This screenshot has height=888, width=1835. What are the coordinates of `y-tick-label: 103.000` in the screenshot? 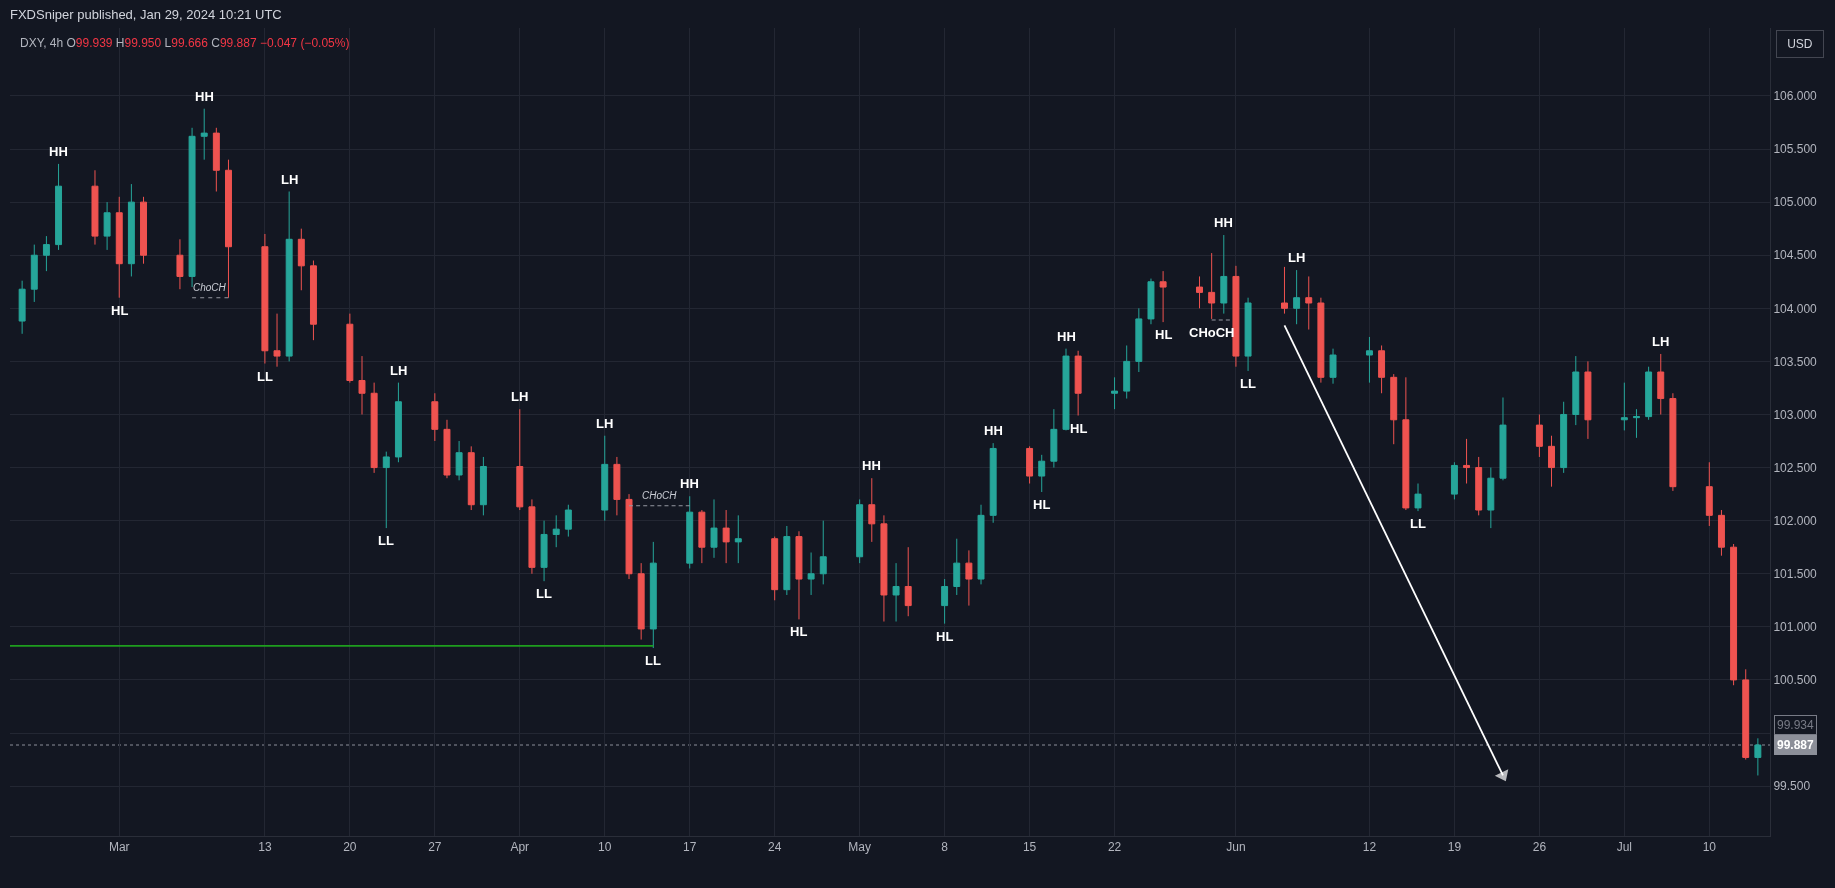 It's located at (1795, 414).